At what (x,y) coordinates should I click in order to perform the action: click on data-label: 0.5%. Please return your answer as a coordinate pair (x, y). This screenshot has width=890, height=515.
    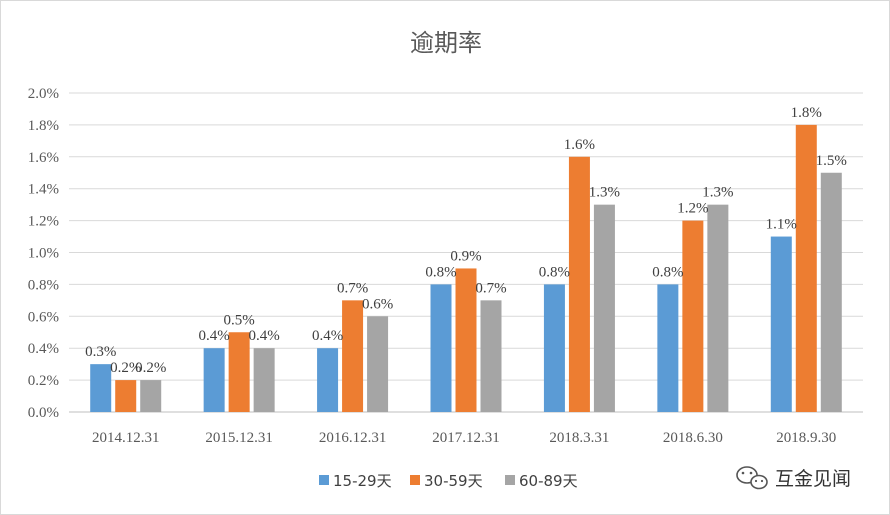
    Looking at the image, I should click on (239, 320).